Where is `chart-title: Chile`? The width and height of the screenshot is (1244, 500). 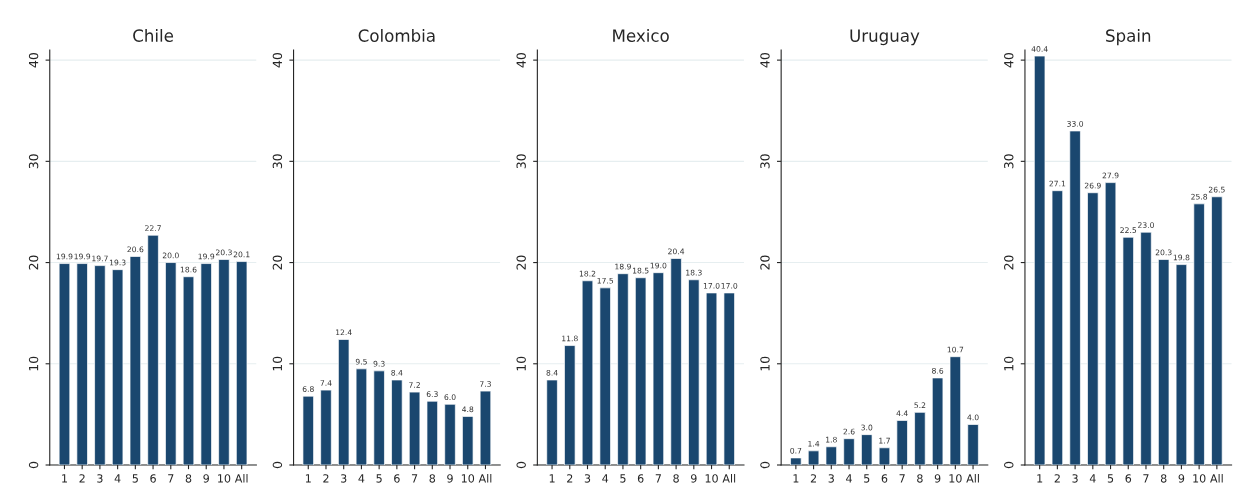
chart-title: Chile is located at coordinates (153, 35).